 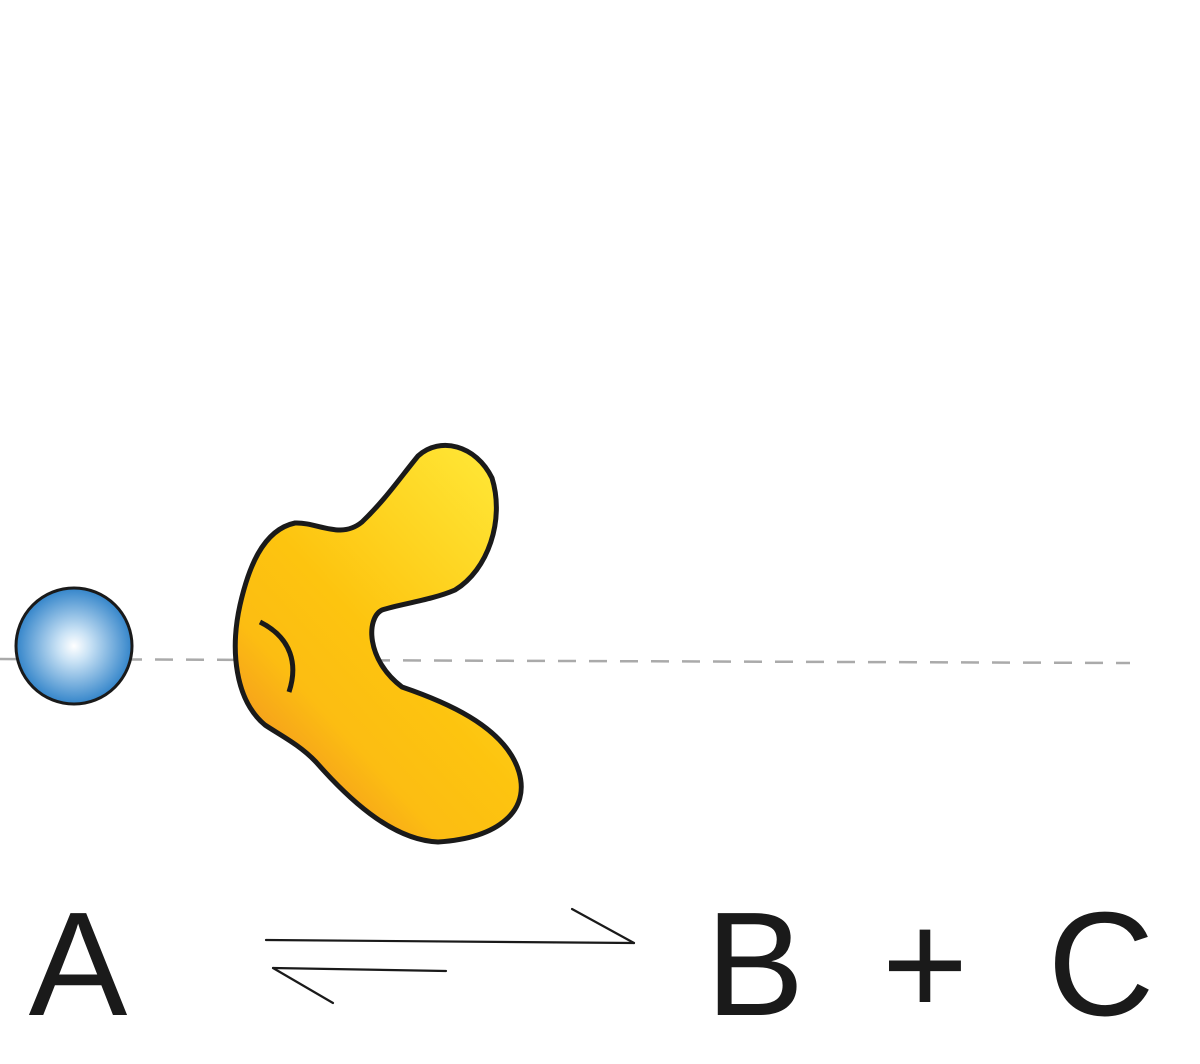 What do you see at coordinates (925, 964) in the screenshot?
I see `plus-operator: +` at bounding box center [925, 964].